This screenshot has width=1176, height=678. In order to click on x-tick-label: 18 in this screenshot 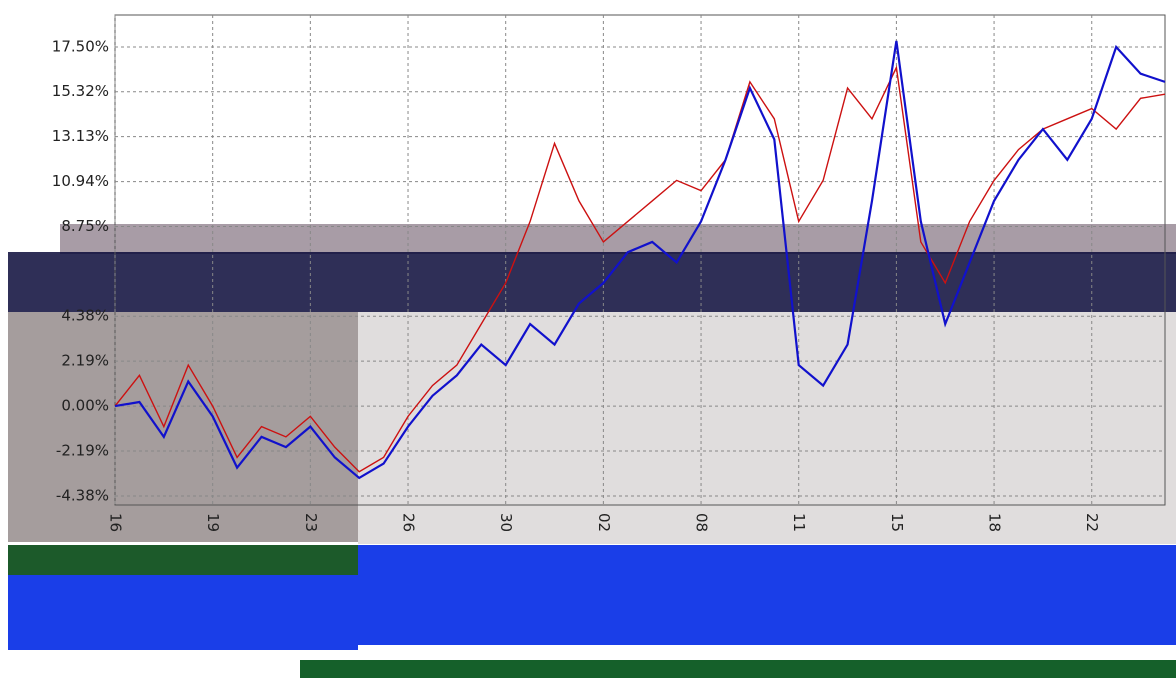, I will do `click(995, 522)`.